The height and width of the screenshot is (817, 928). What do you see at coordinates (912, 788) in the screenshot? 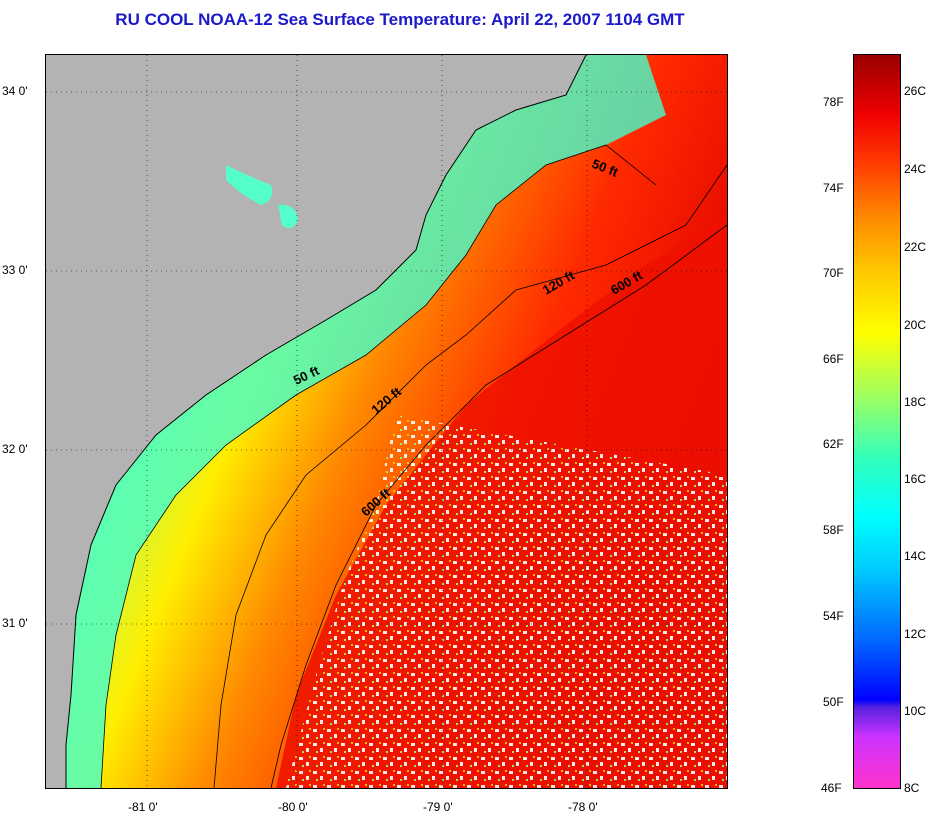
I see `colorbar-label-c: 8C` at bounding box center [912, 788].